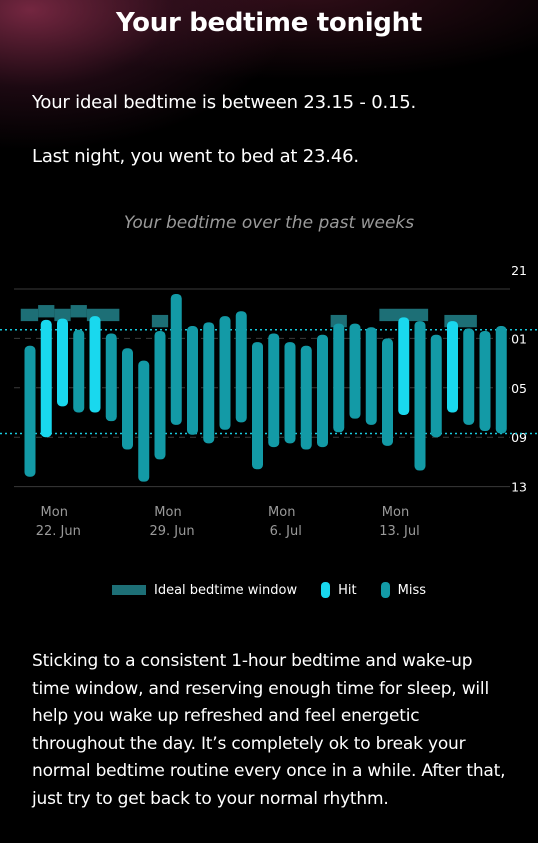  I want to click on chart-title: Your bedtime over the past weeks, so click(269, 223).